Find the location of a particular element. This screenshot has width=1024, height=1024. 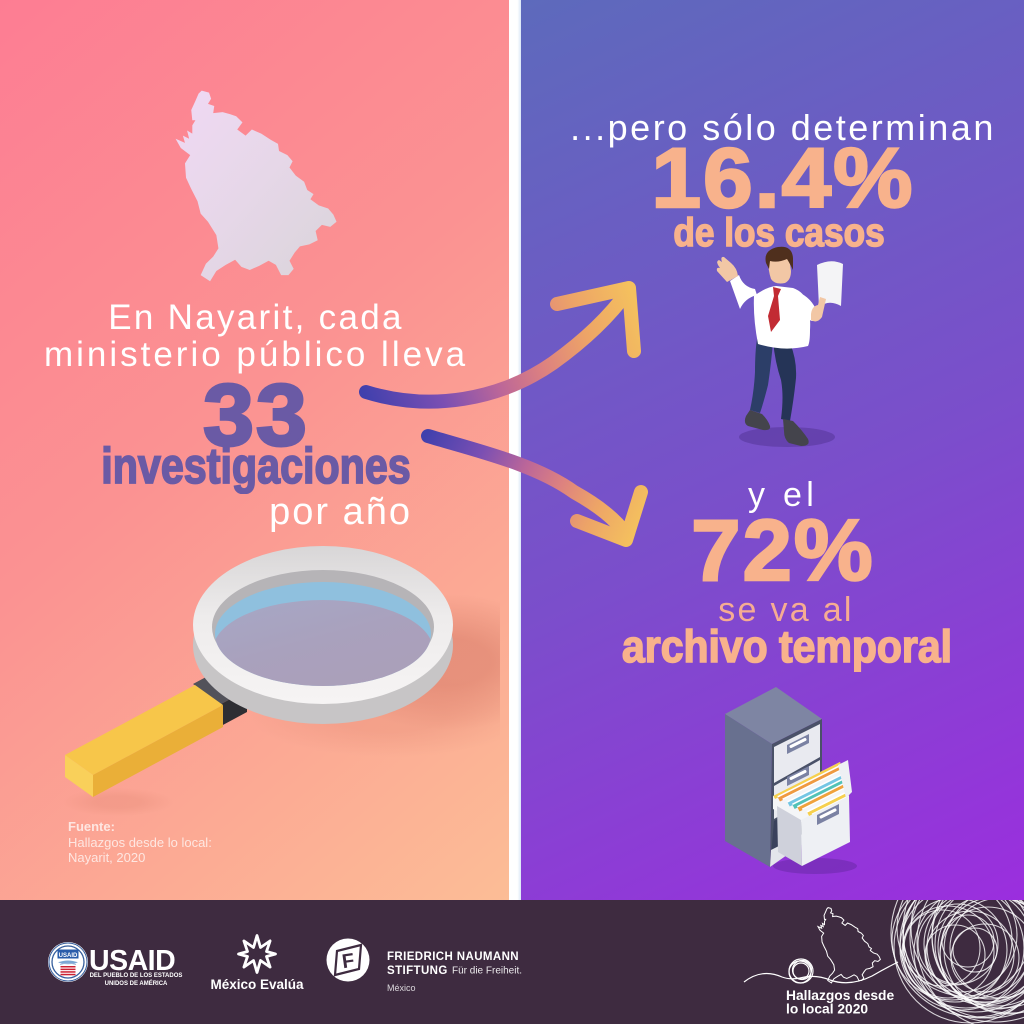

svg-text: DEL PUEBLO DE LOS ESTADOS is located at coordinates (136, 976).